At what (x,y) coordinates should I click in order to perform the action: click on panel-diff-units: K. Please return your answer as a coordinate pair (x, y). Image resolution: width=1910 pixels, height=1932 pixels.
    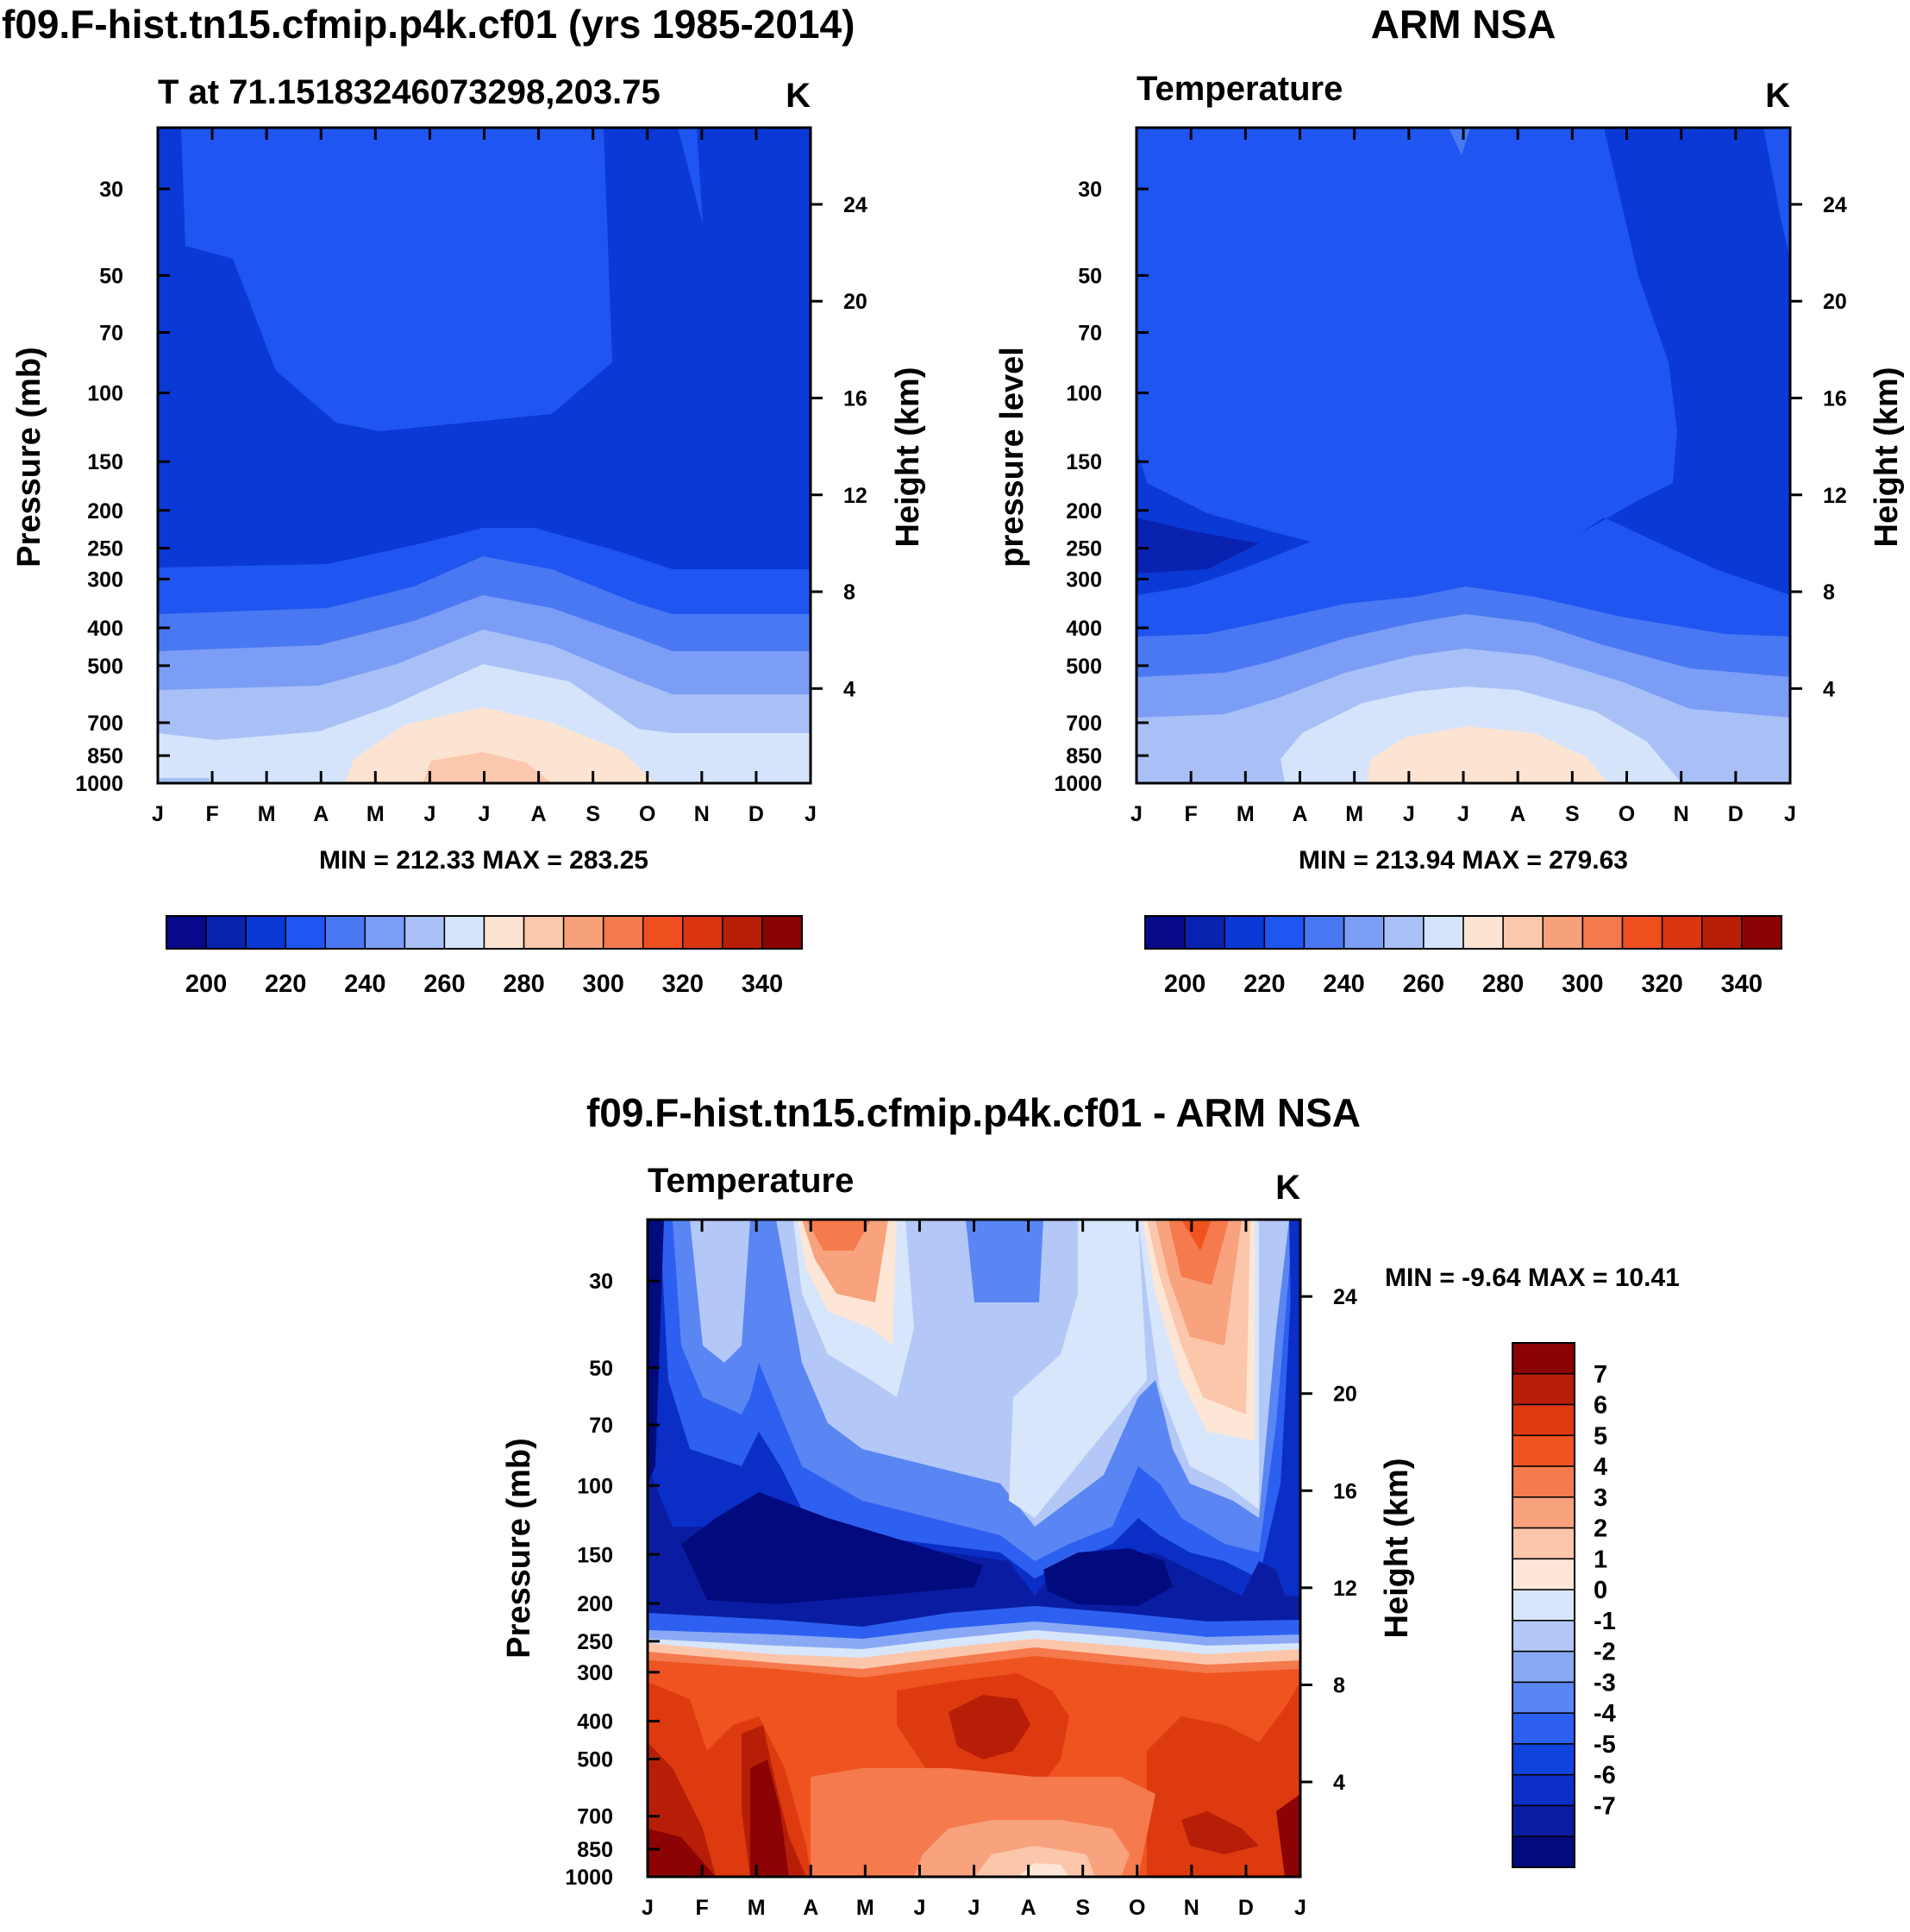
    Looking at the image, I should click on (1287, 1188).